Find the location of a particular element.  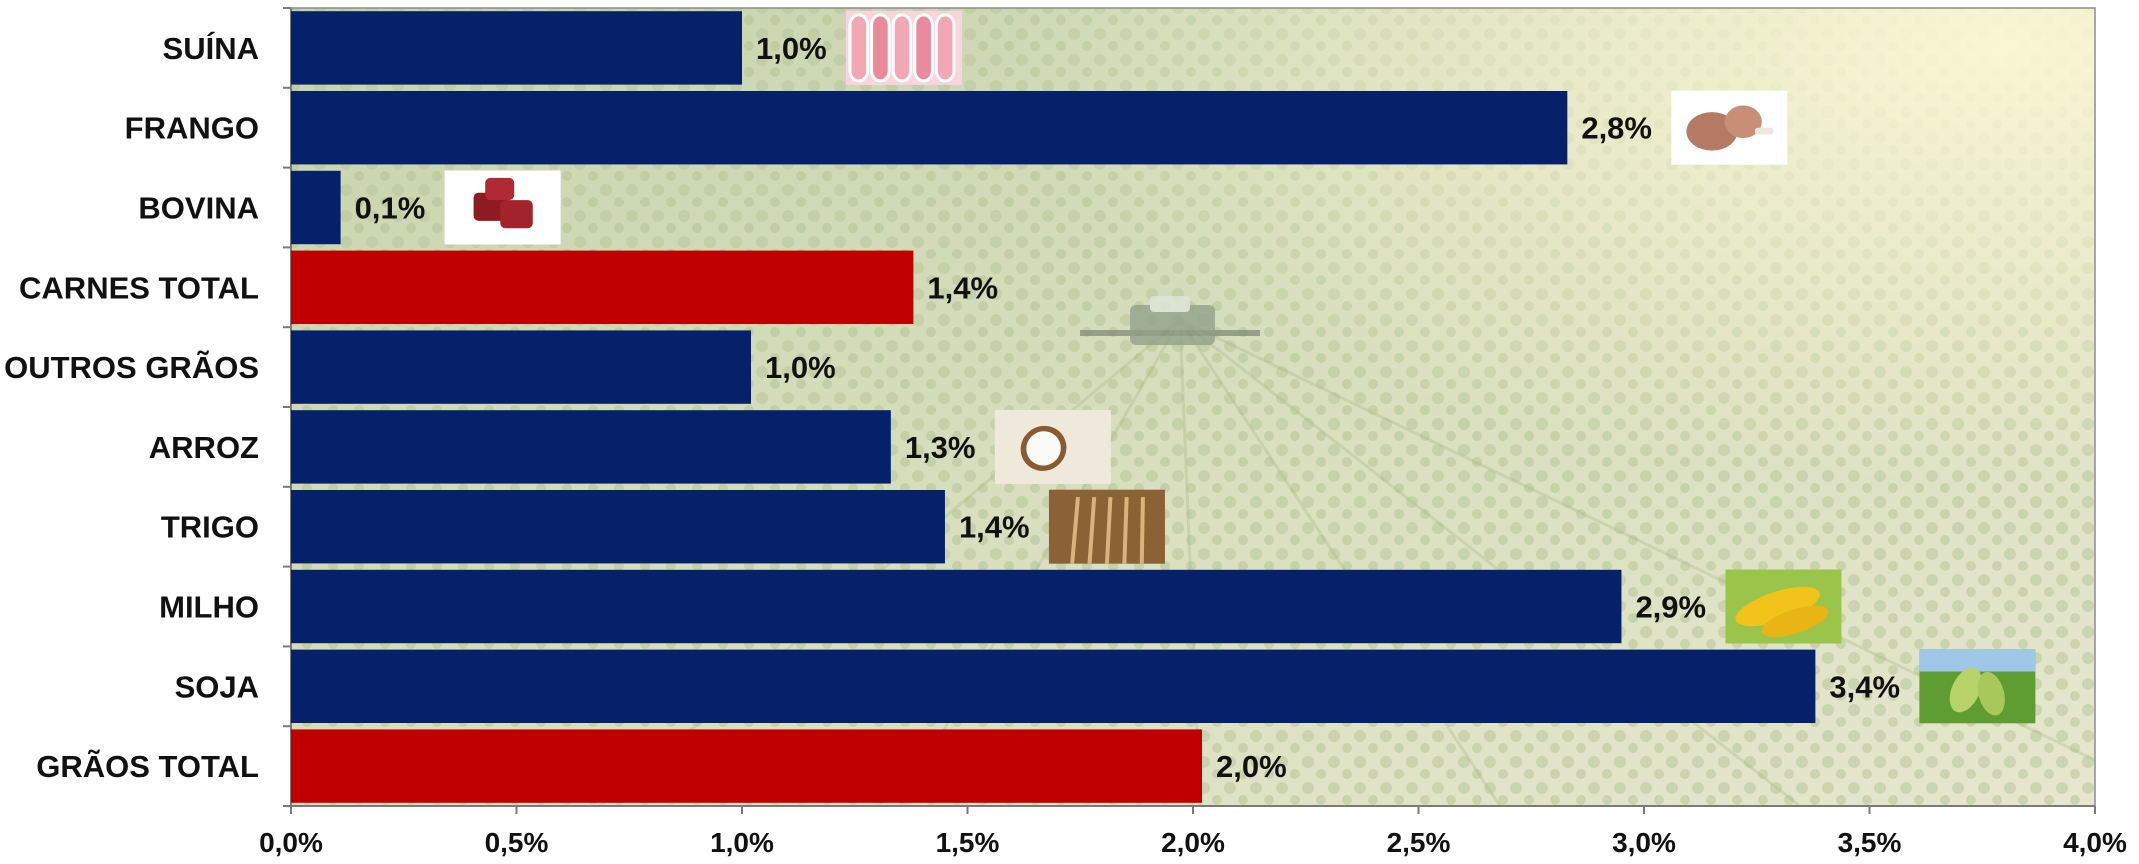

x-tick-label: 0,5% is located at coordinates (517, 842).